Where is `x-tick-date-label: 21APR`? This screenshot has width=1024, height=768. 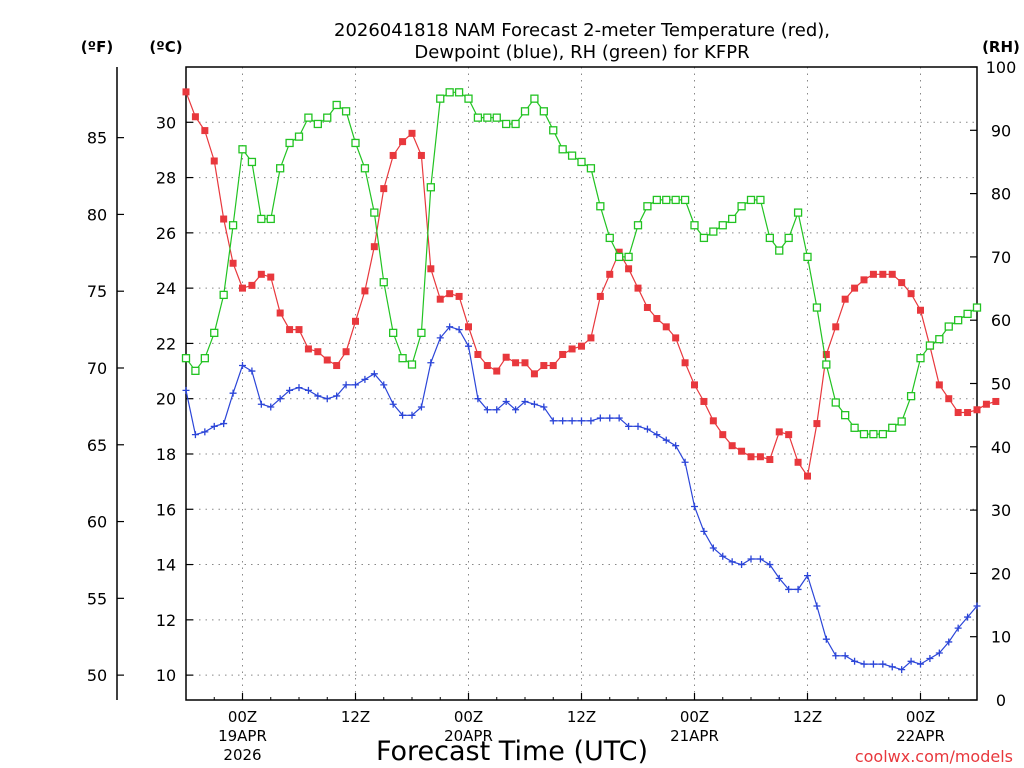 x-tick-date-label: 21APR is located at coordinates (694, 736).